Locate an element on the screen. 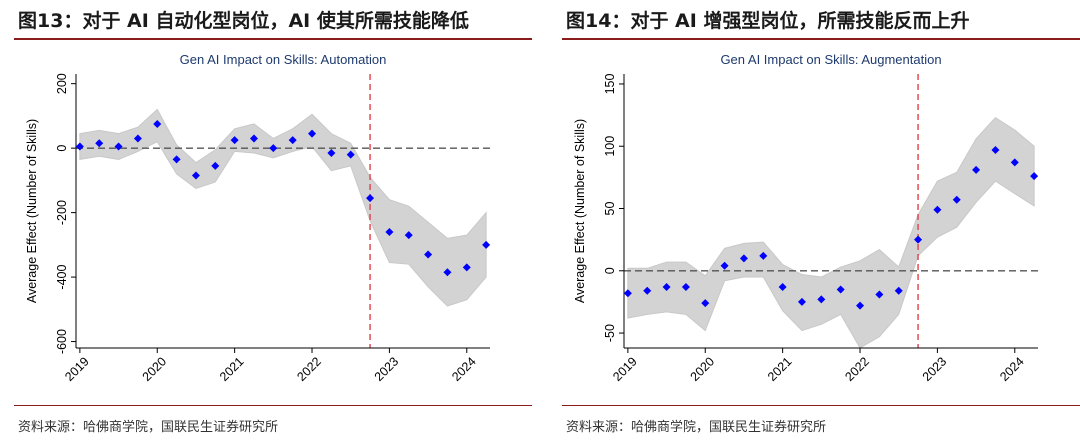  y-tick-label: 150 is located at coordinates (610, 83).